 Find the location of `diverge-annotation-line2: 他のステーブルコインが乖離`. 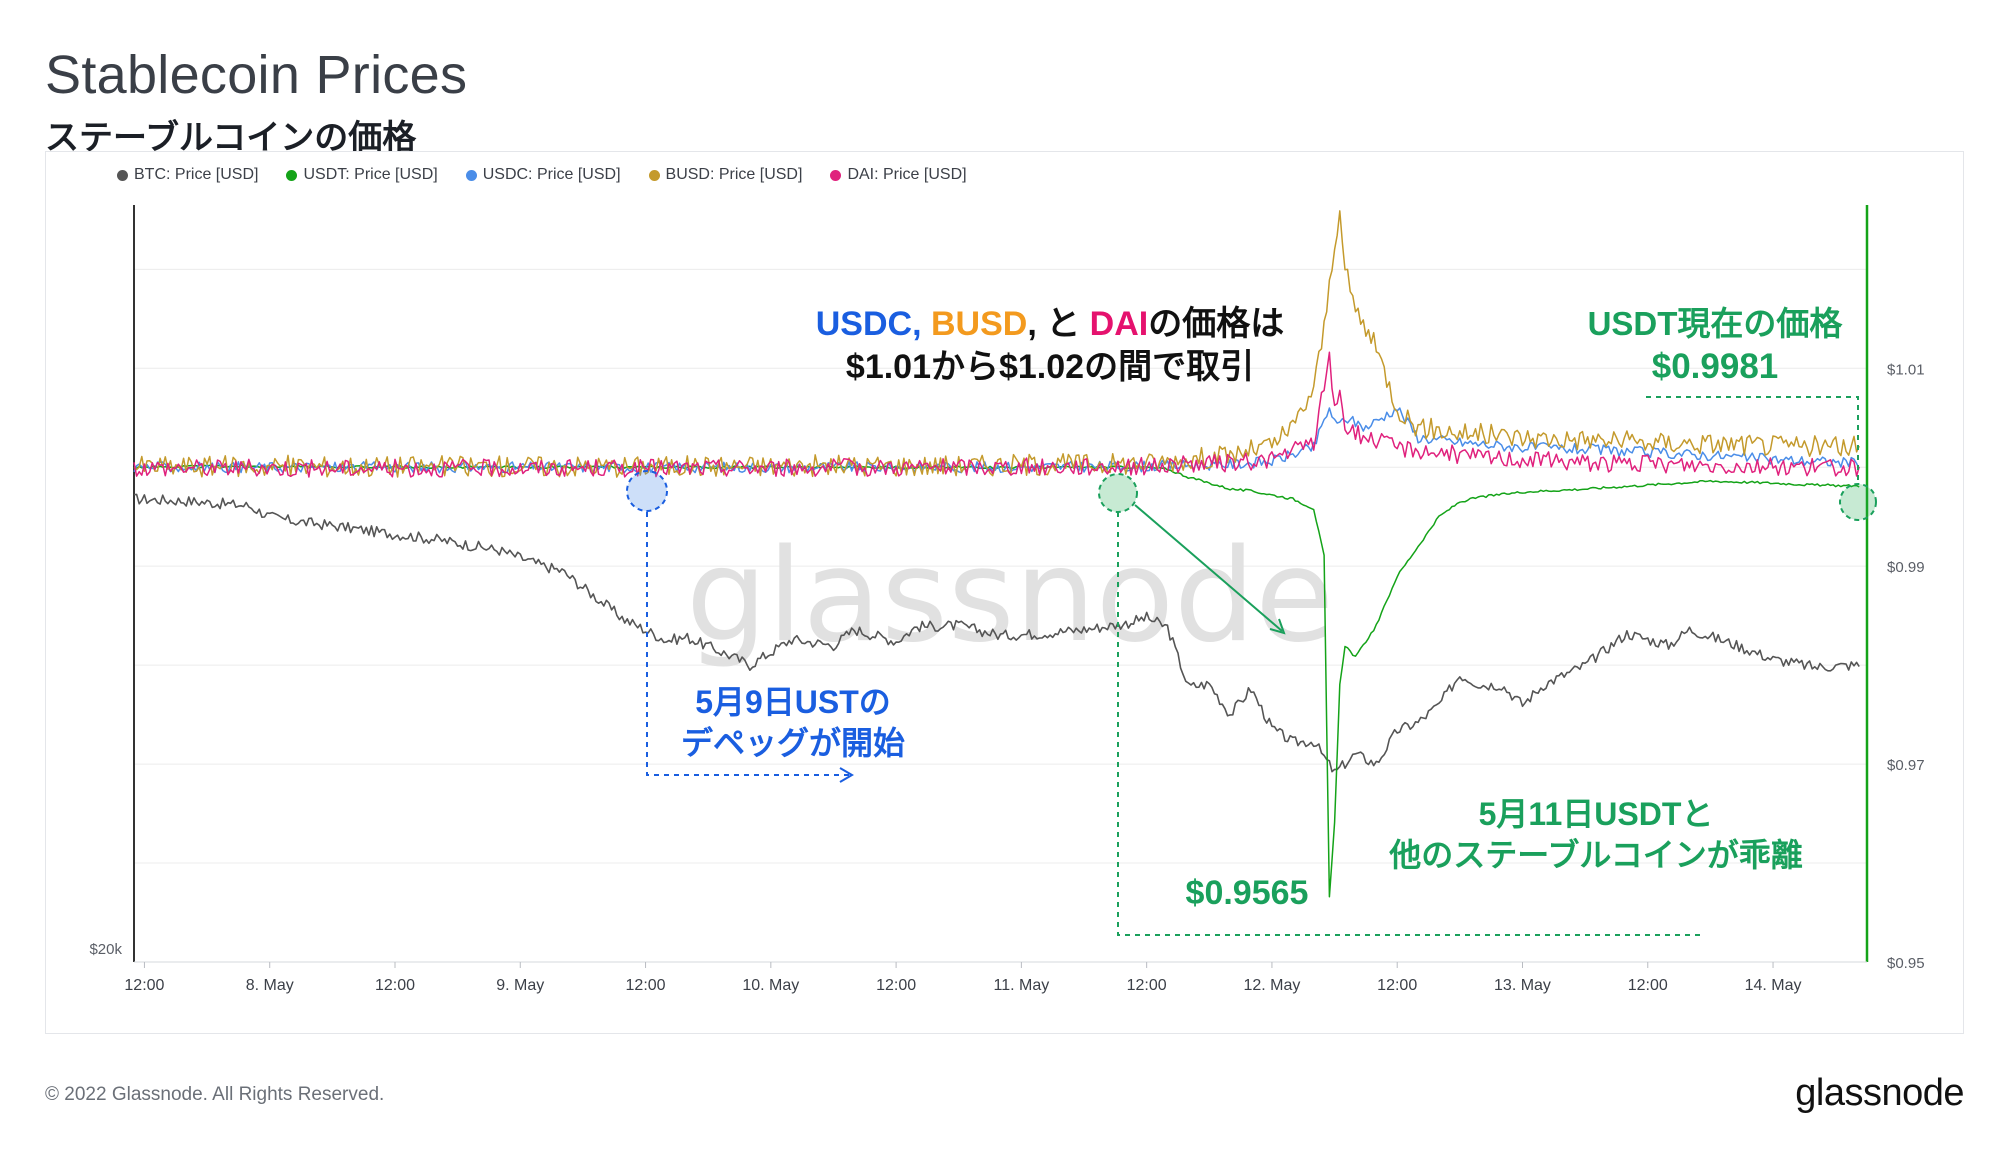

diverge-annotation-line2: 他のステーブルコインが乖離 is located at coordinates (1595, 855).